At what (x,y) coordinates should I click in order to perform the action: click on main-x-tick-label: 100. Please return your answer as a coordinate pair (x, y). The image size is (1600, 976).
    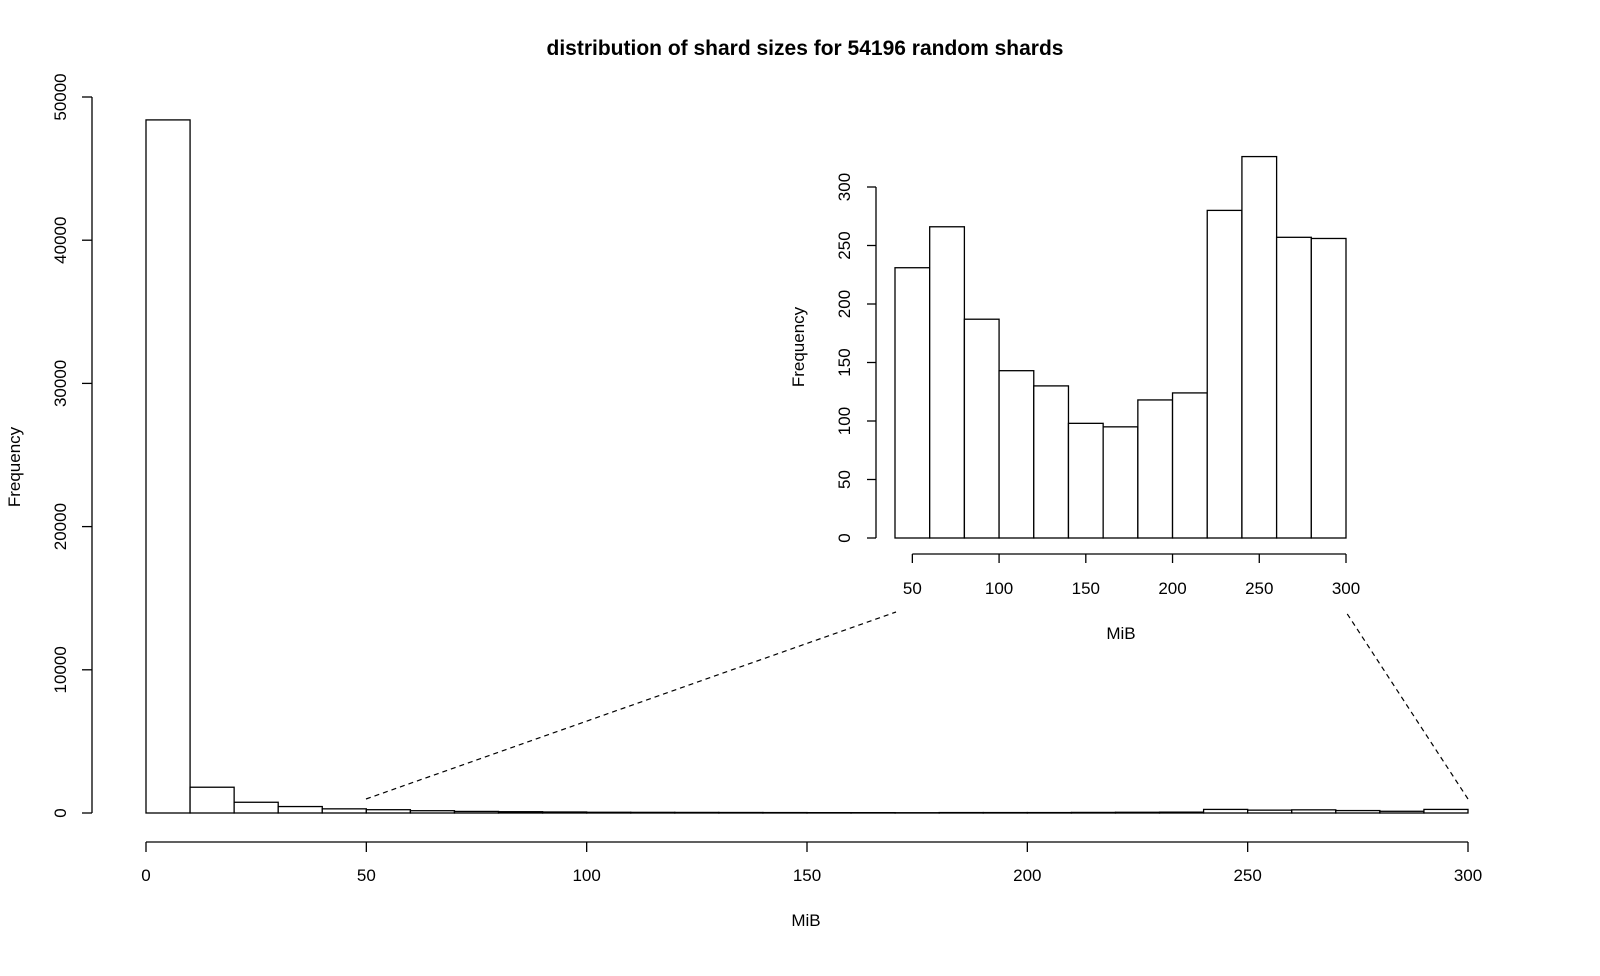
    Looking at the image, I should click on (586, 875).